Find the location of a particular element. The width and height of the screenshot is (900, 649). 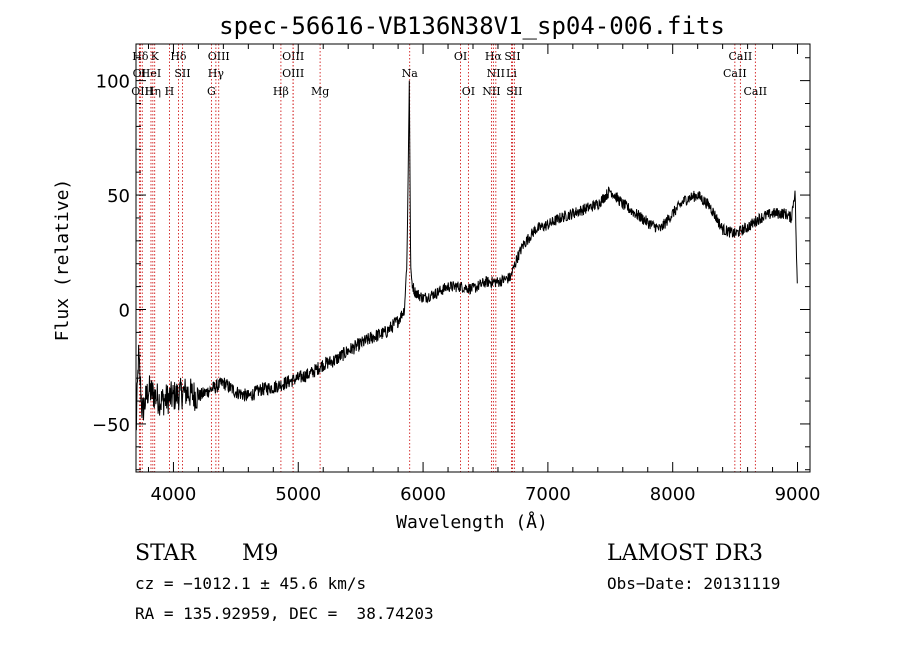

object-subclass: M9 is located at coordinates (260, 553).